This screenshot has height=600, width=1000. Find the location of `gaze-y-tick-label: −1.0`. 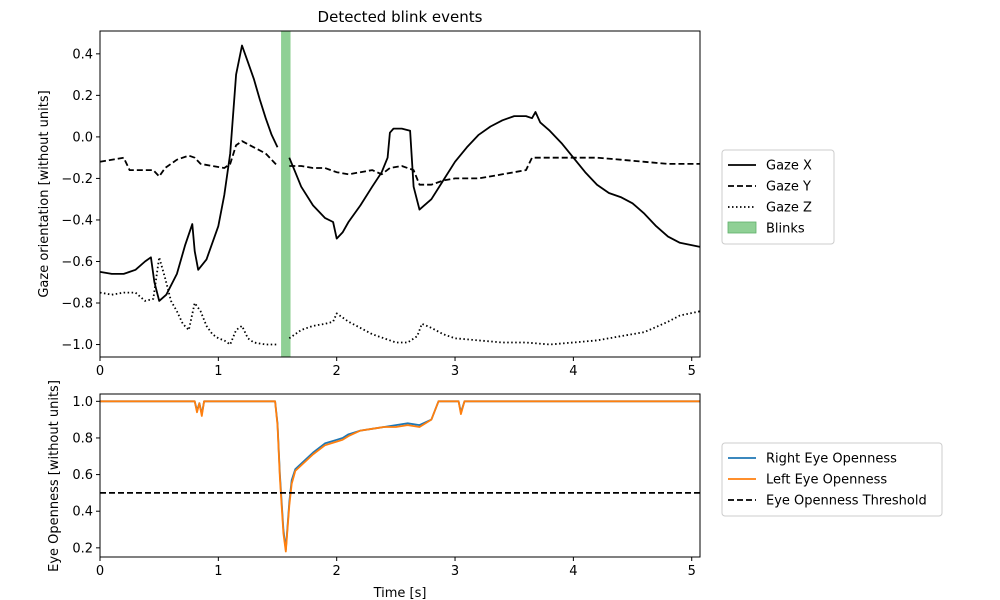

gaze-y-tick-label: −1.0 is located at coordinates (77, 345).